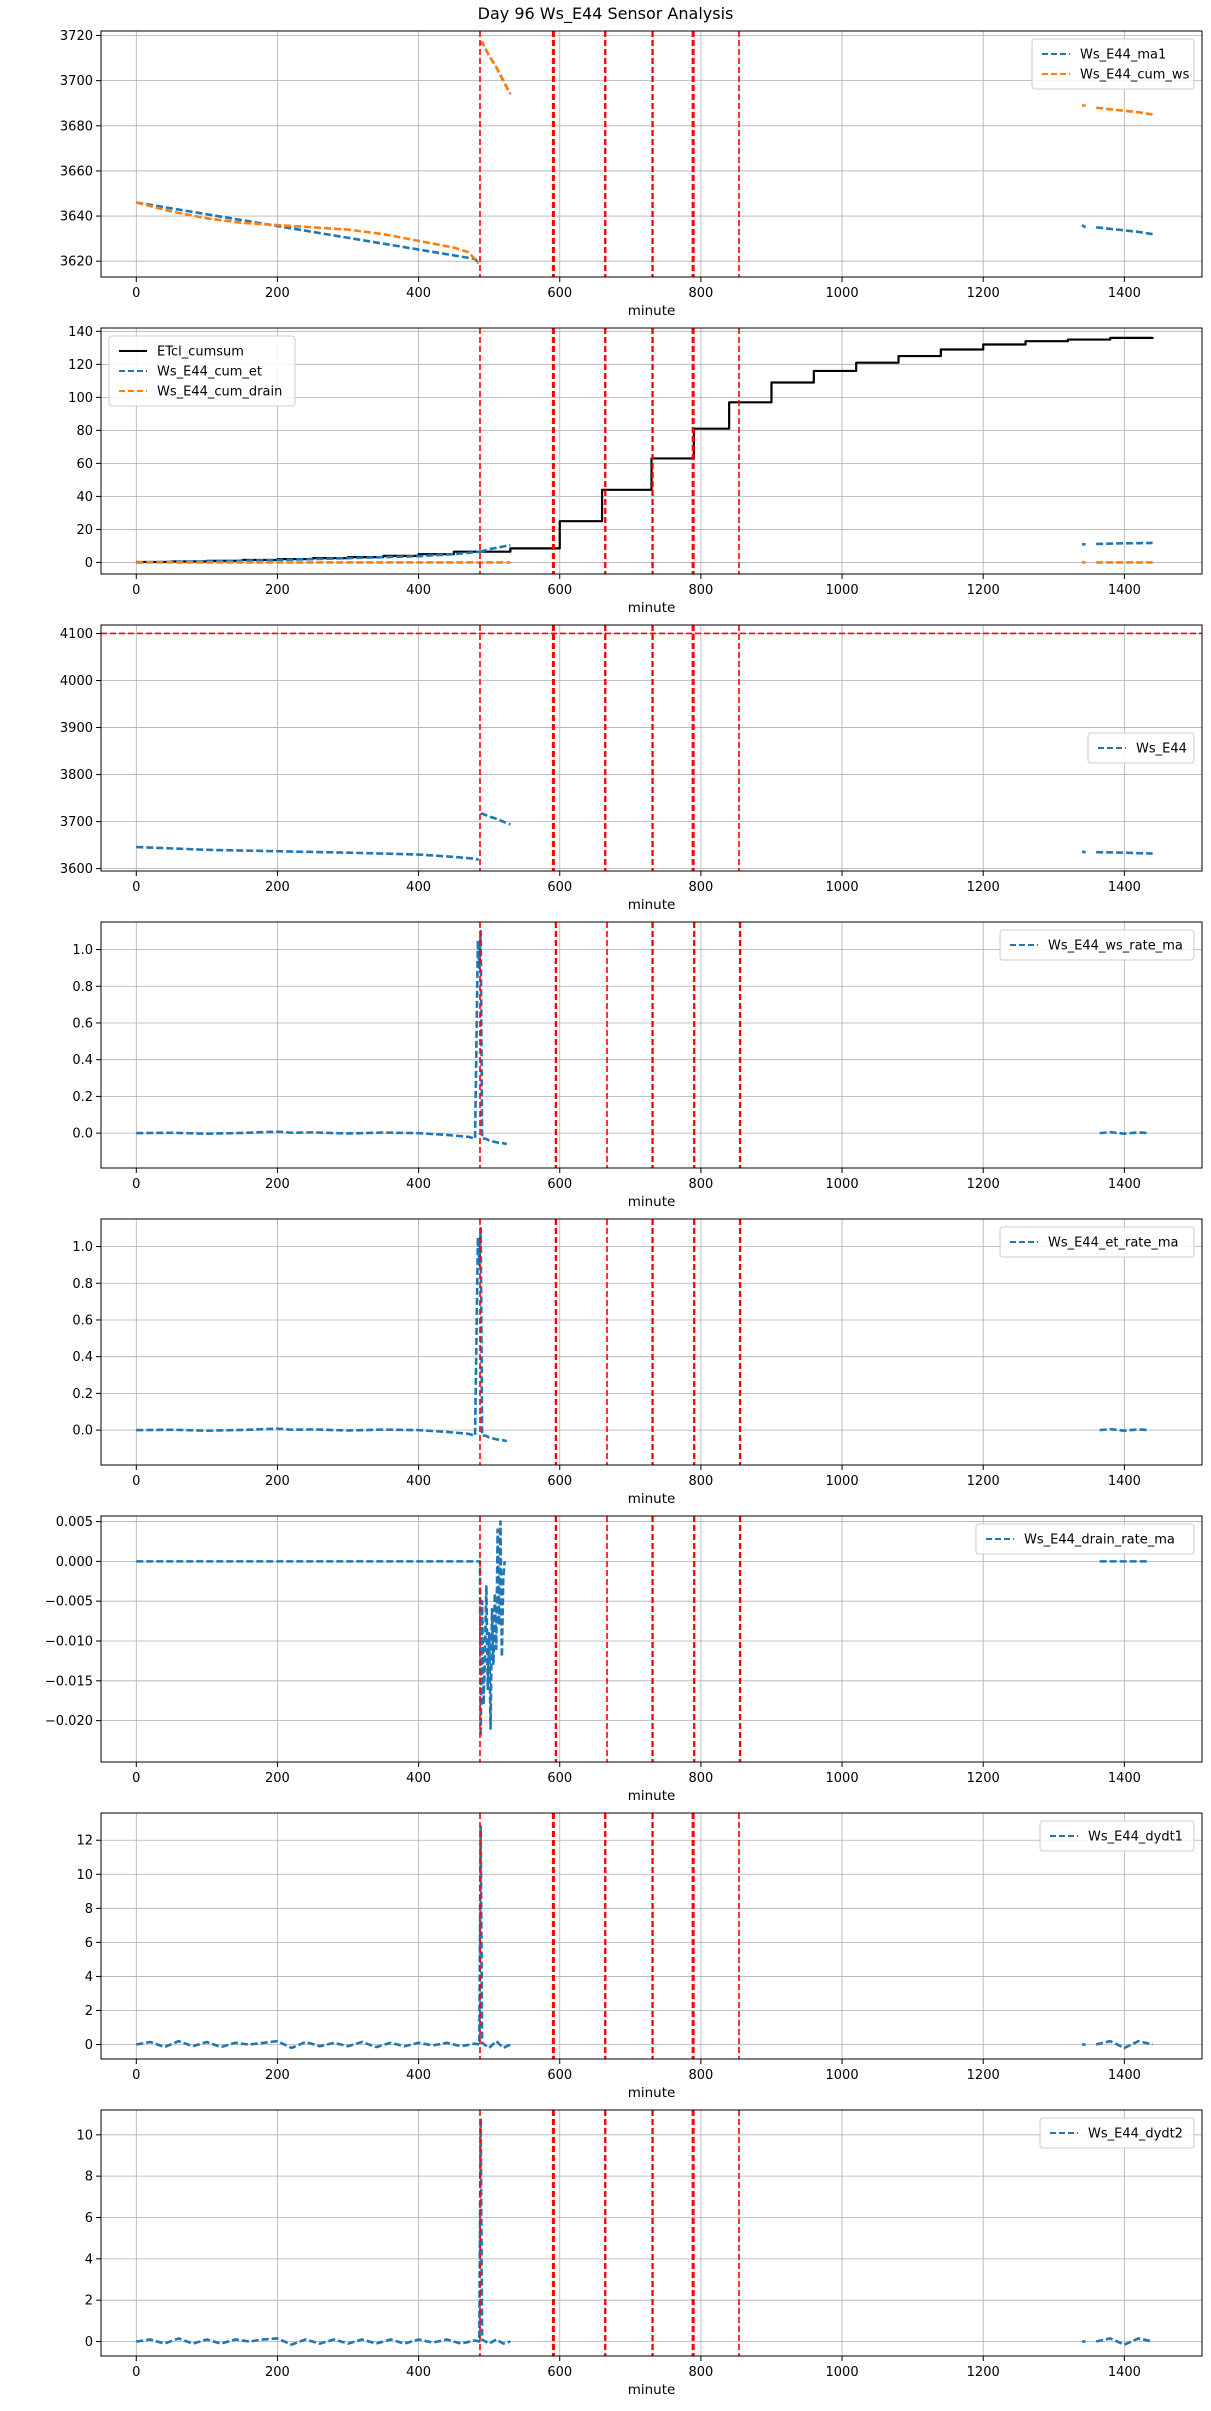  What do you see at coordinates (321, 1629) in the screenshot?
I see `series-line-Ws_E44_drain_rate_ma` at bounding box center [321, 1629].